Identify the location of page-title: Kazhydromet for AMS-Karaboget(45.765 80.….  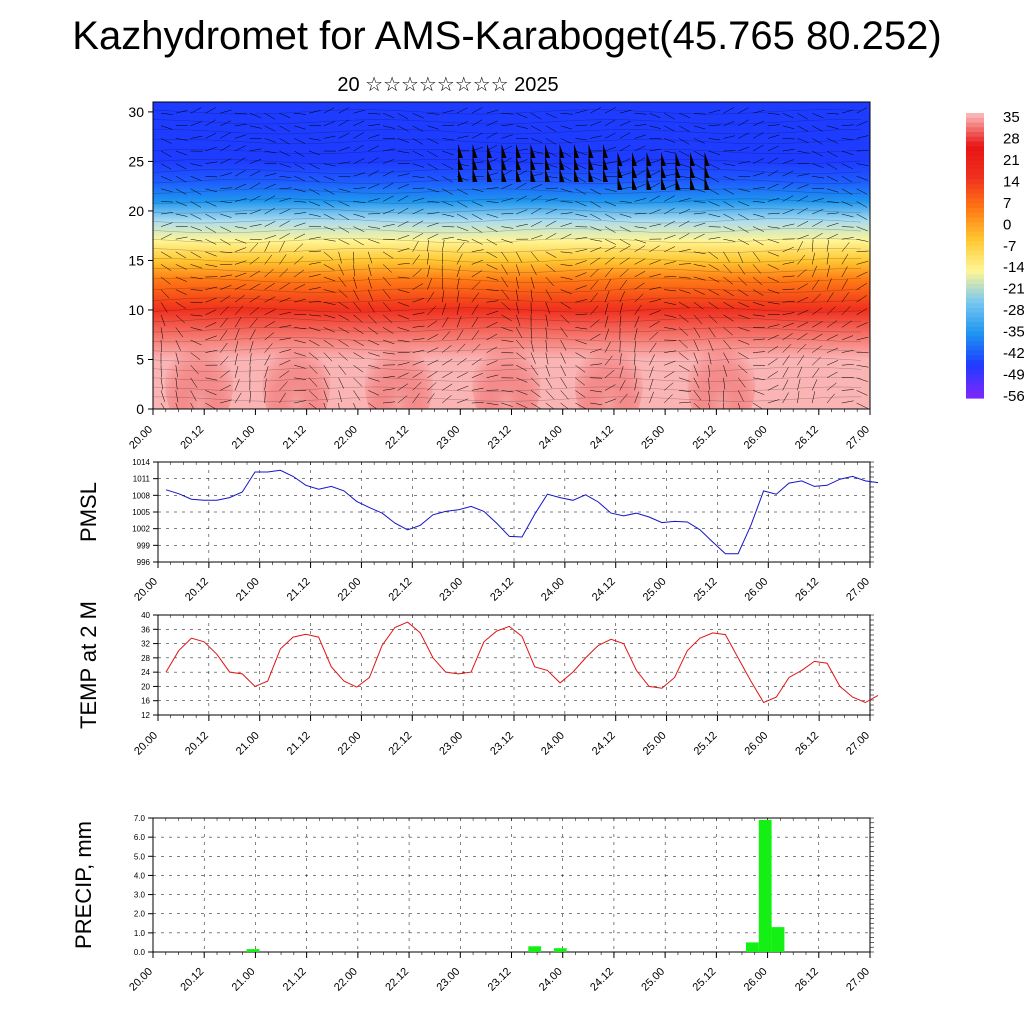
(507, 36).